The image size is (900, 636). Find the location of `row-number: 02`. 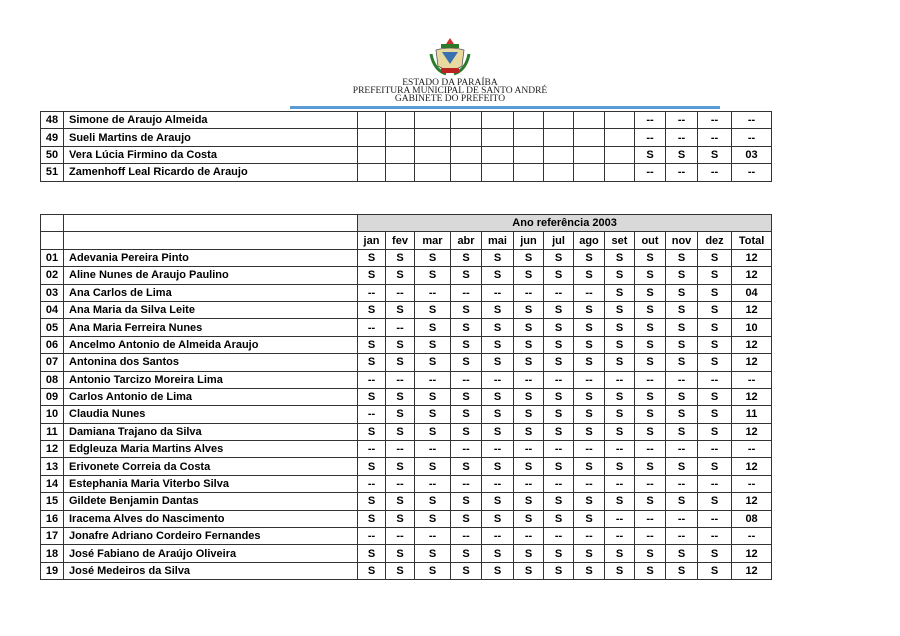

row-number: 02 is located at coordinates (52, 275).